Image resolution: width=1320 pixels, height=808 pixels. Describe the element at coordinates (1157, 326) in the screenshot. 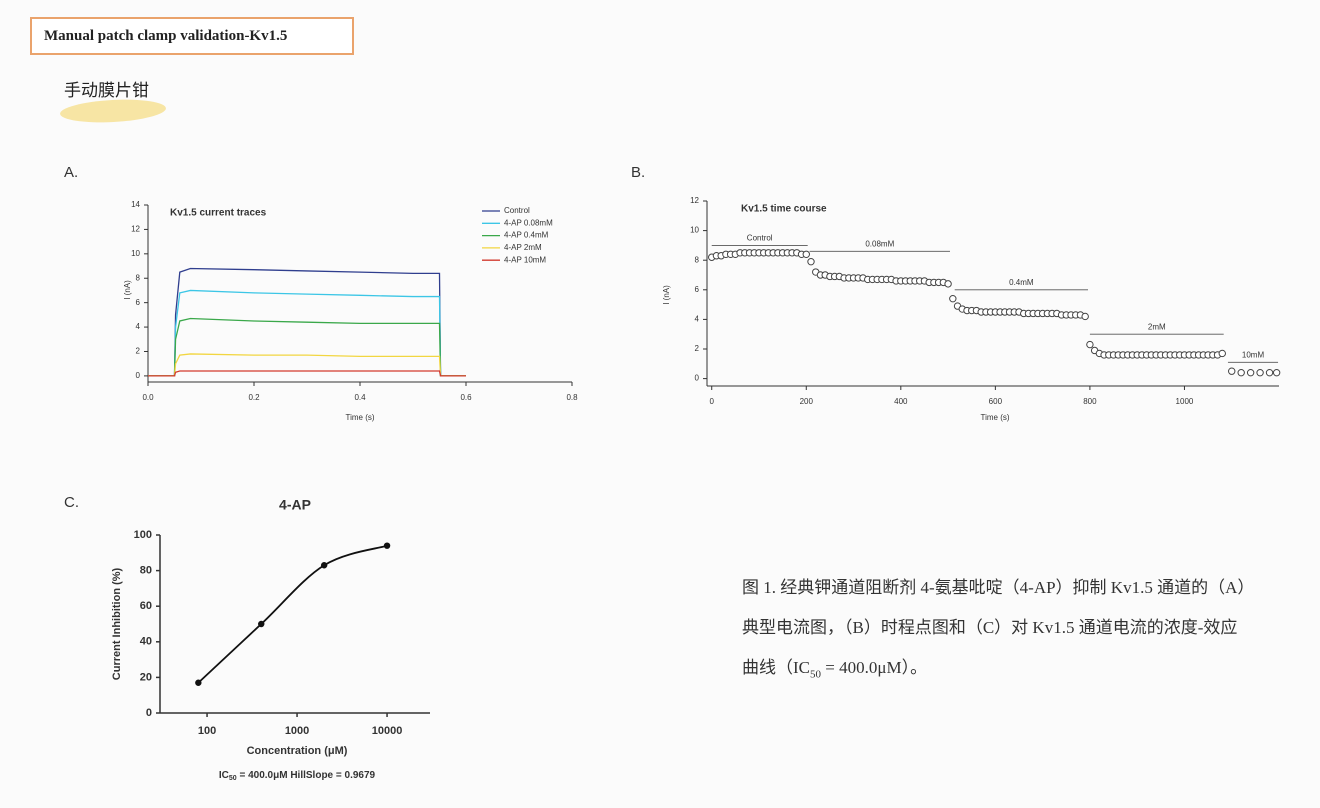

I see `annotation-label: 2mM` at that location.